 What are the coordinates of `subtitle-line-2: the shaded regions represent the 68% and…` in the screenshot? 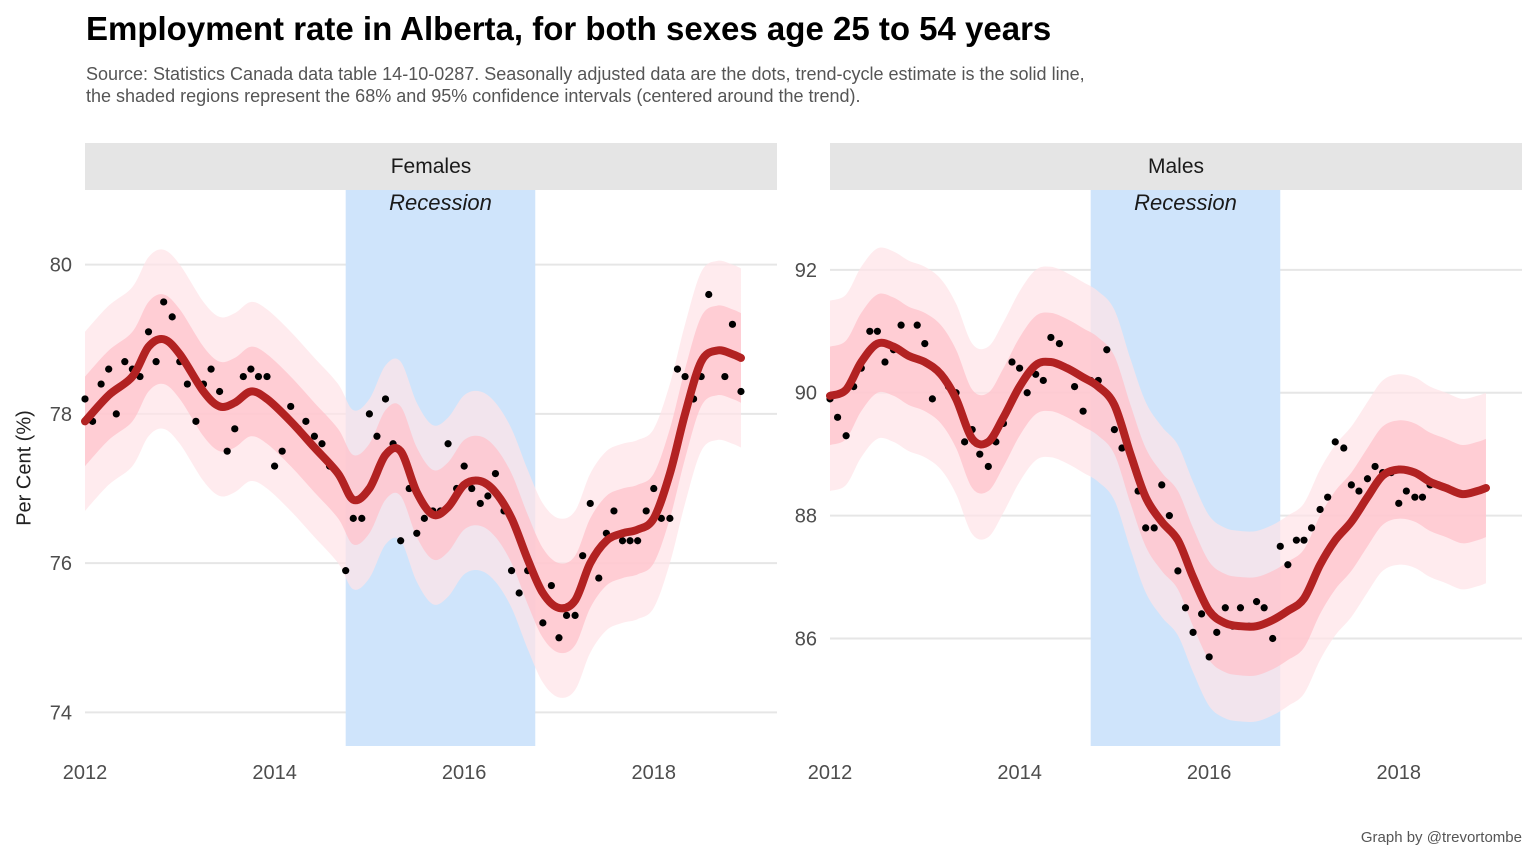 It's located at (473, 96).